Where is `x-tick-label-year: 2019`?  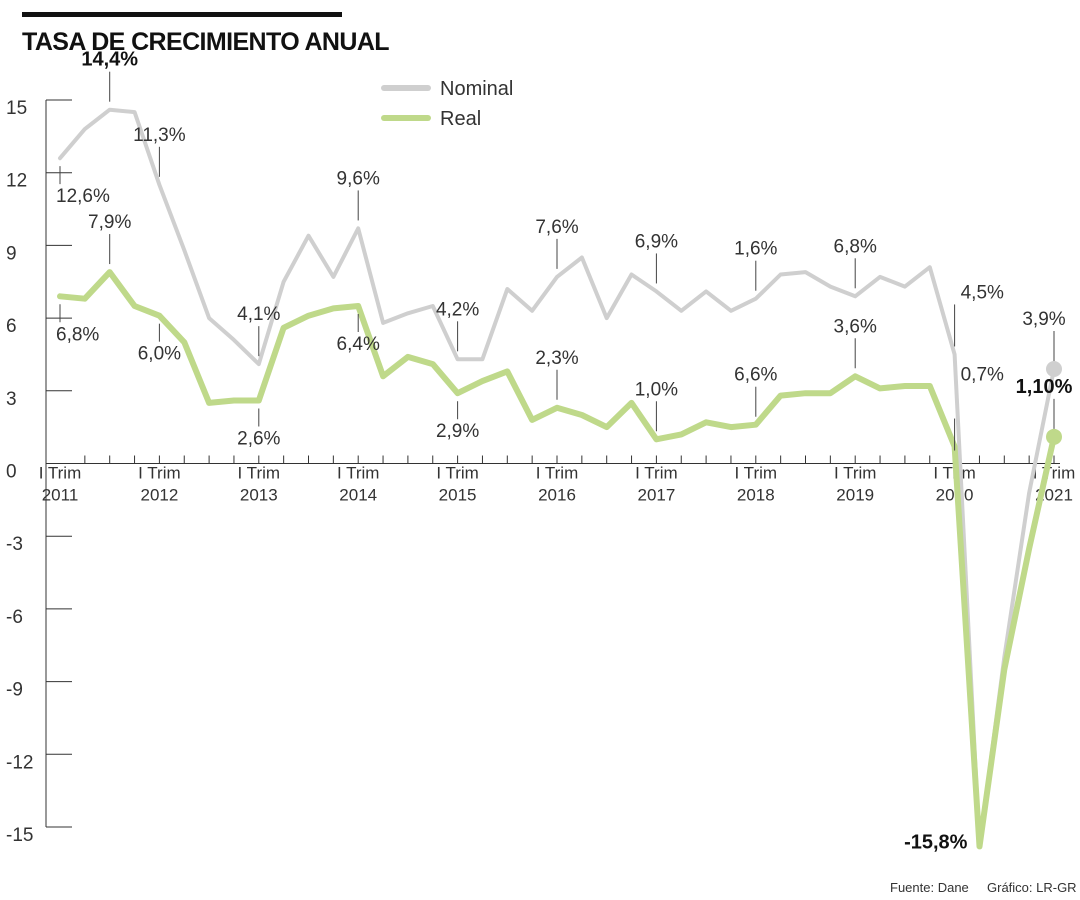
x-tick-label-year: 2019 is located at coordinates (855, 495).